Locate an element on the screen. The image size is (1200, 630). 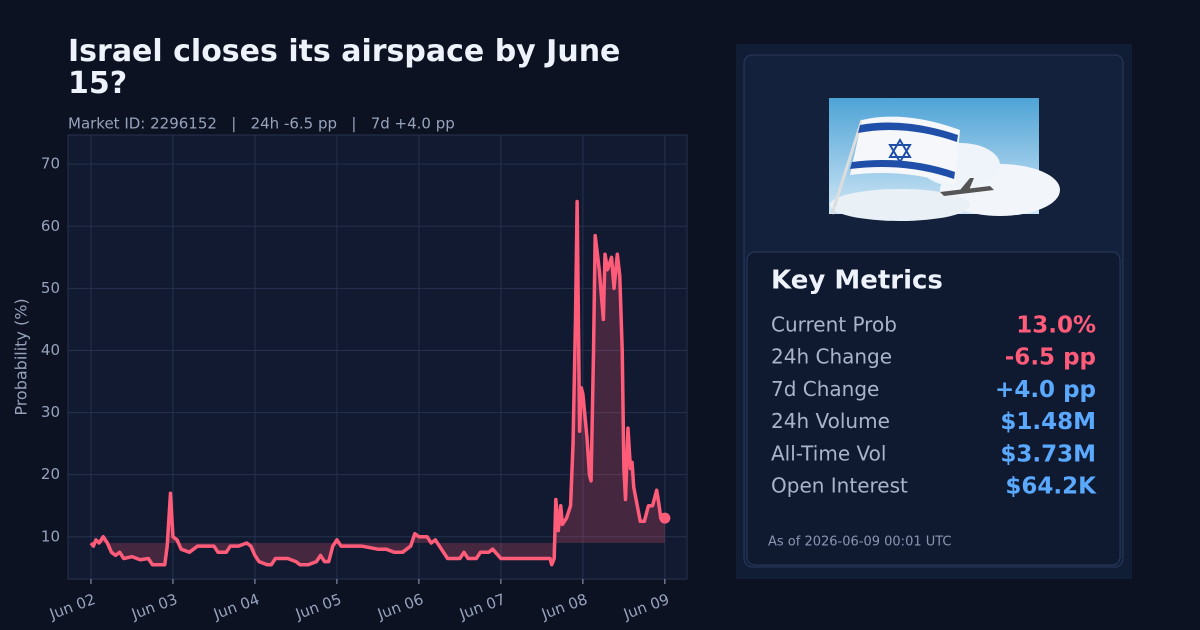
metric-label: 24h Change is located at coordinates (831, 357).